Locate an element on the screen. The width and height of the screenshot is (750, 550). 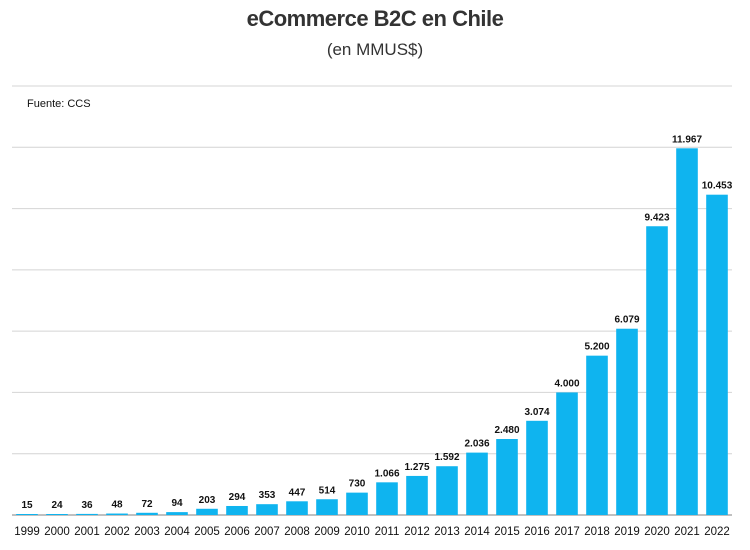
x-tick-label-2006: 2006 is located at coordinates (237, 532).